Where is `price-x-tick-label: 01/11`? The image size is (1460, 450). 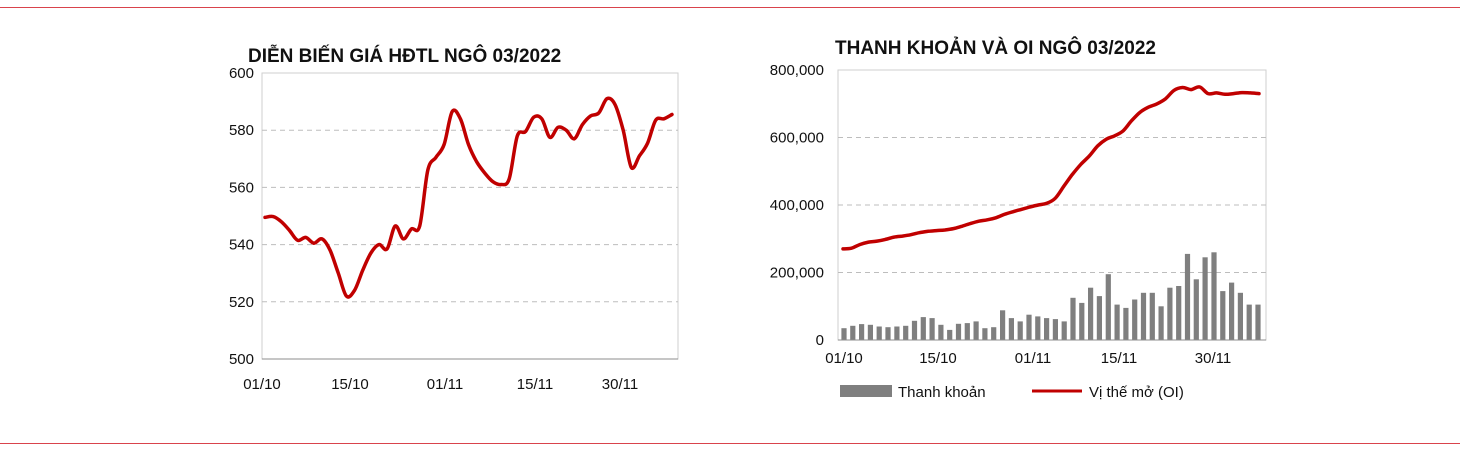 price-x-tick-label: 01/11 is located at coordinates (445, 384).